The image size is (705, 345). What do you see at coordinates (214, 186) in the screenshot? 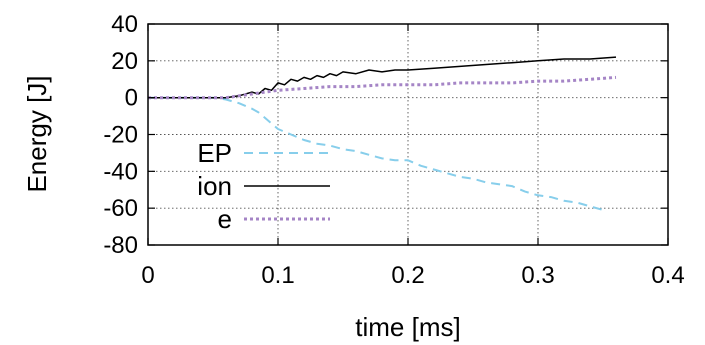
I see `legend-label-ion: ion` at bounding box center [214, 186].